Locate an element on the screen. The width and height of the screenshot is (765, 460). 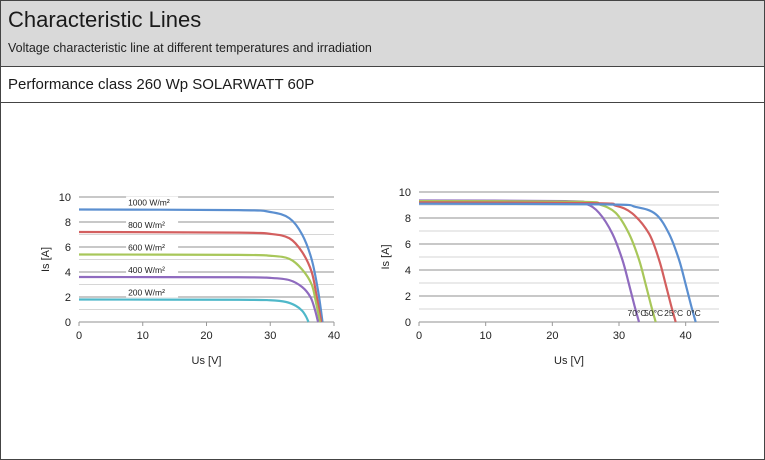
series-label: 1000 W/m² is located at coordinates (149, 203).